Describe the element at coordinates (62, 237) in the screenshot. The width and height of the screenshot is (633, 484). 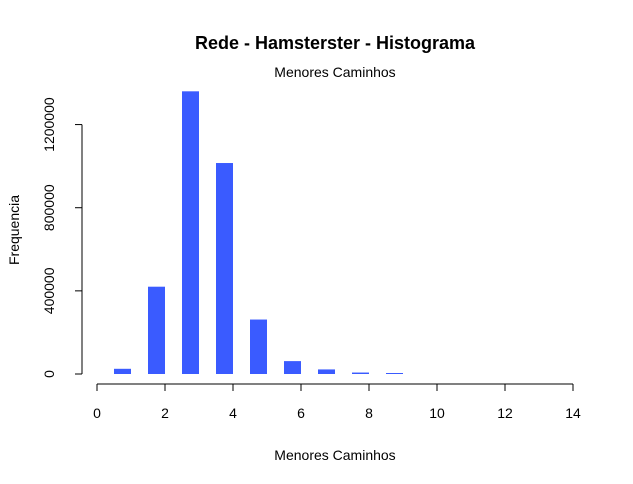
I see `y-axis: 0 400000 800000 1200000` at that location.